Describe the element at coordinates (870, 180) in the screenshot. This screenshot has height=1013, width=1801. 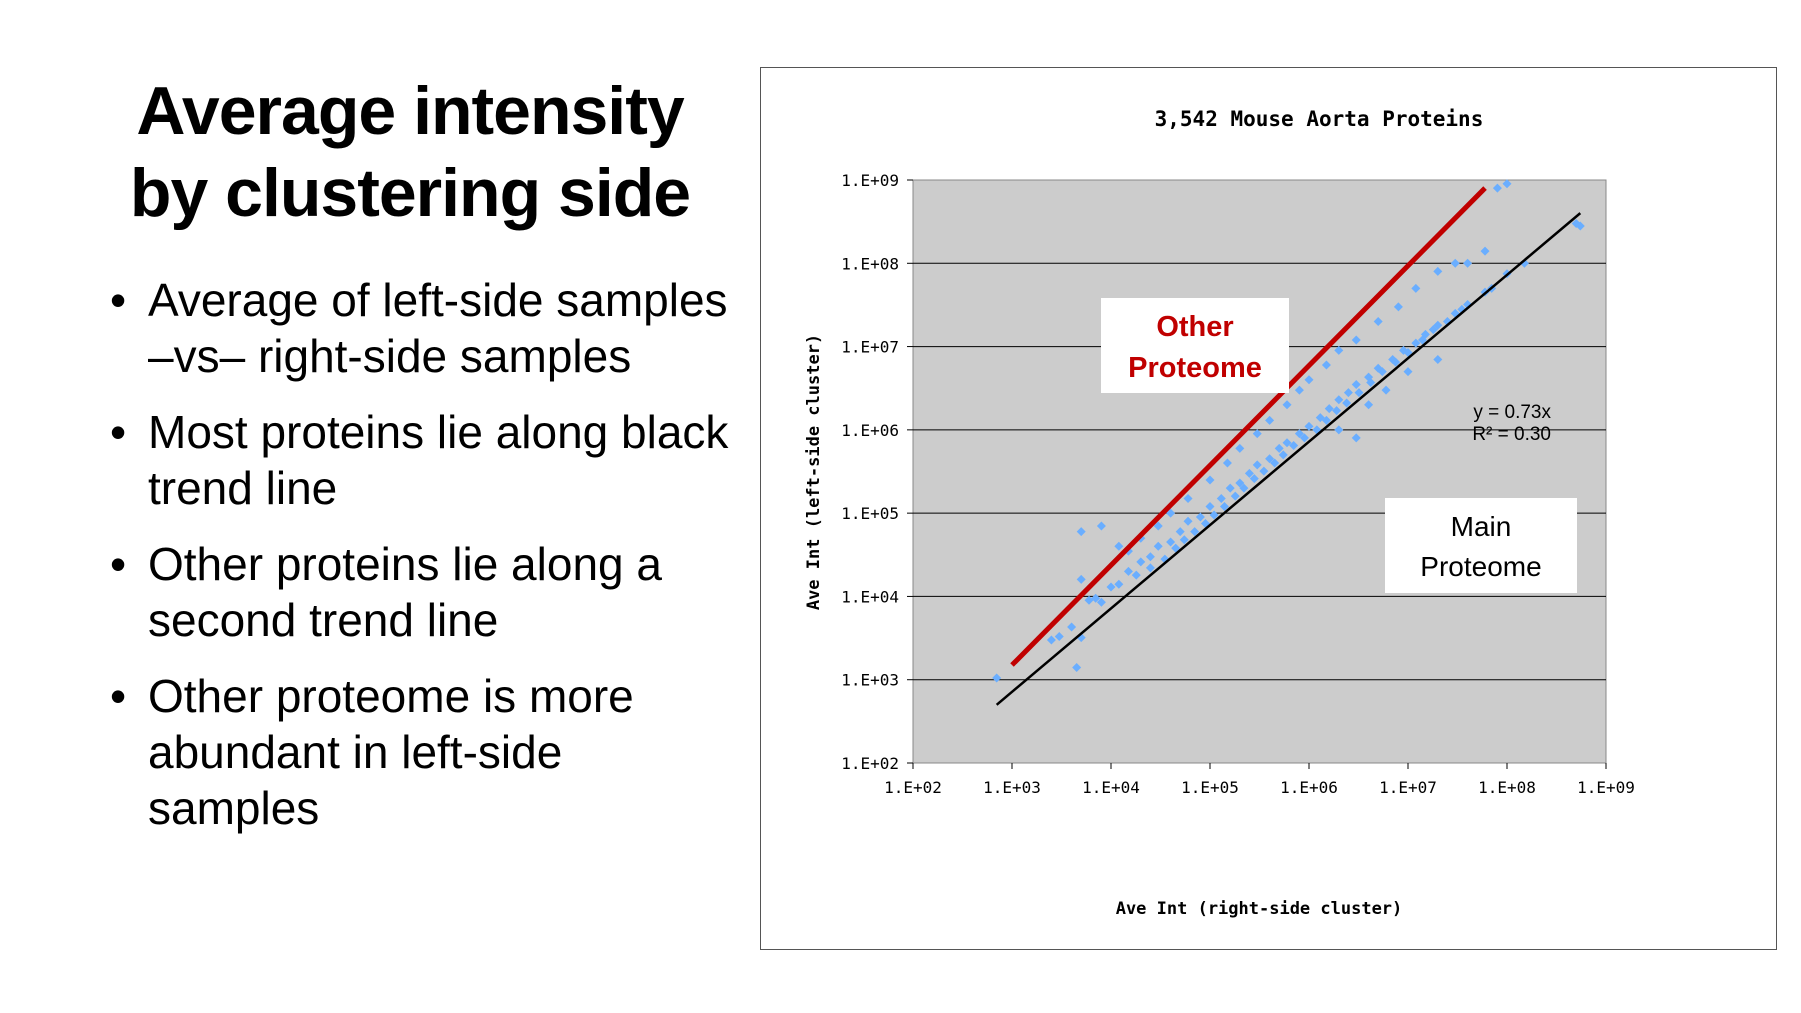
I see `y-tick-label: 1.E+09` at that location.